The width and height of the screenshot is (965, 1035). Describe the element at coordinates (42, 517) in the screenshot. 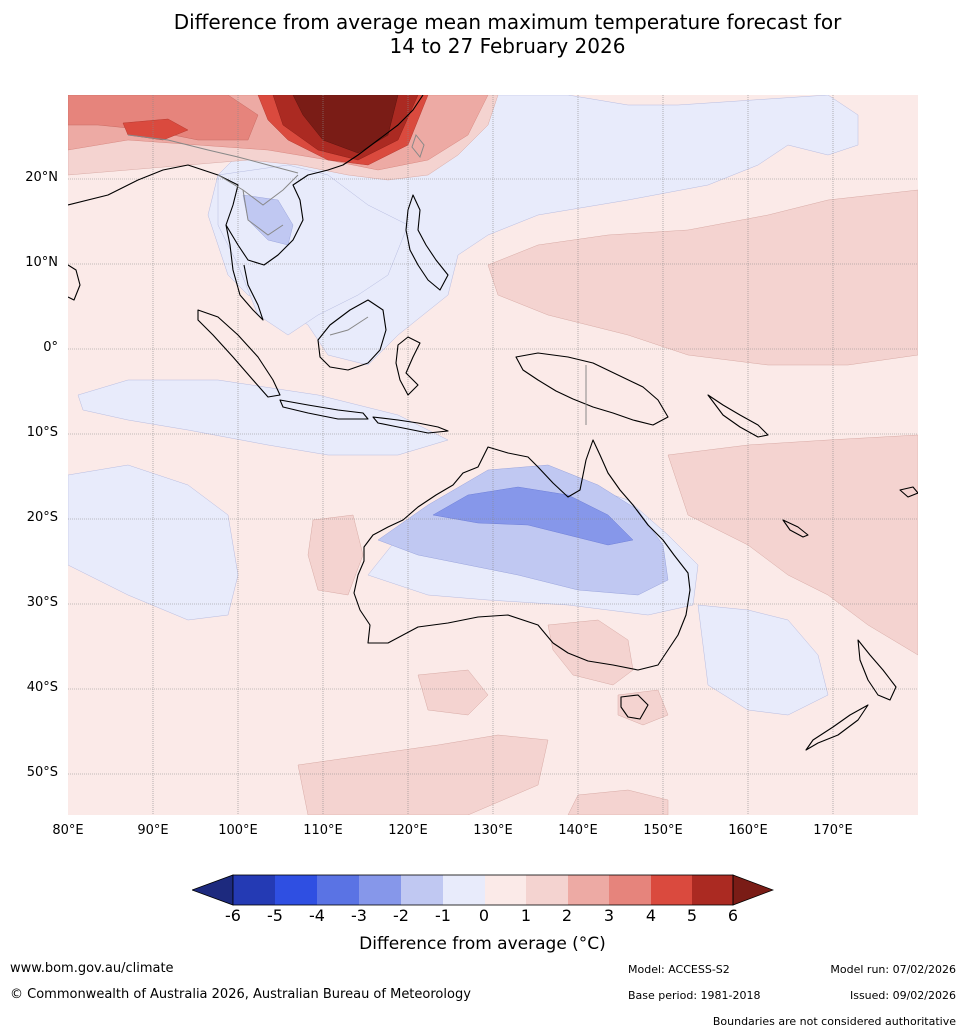

I see `lat-label-20s: 20°S` at that location.